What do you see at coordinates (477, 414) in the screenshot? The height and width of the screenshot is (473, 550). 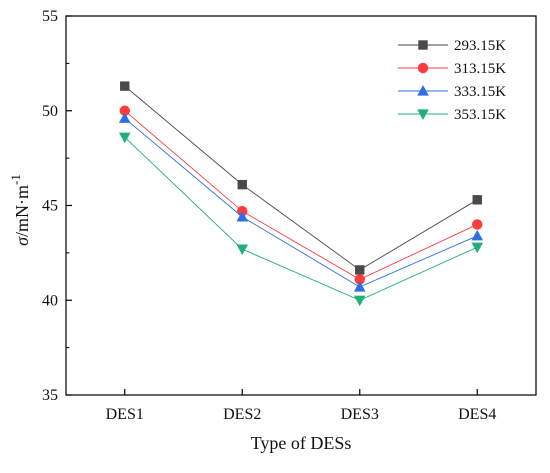 I see `x-tick-label: DES4` at bounding box center [477, 414].